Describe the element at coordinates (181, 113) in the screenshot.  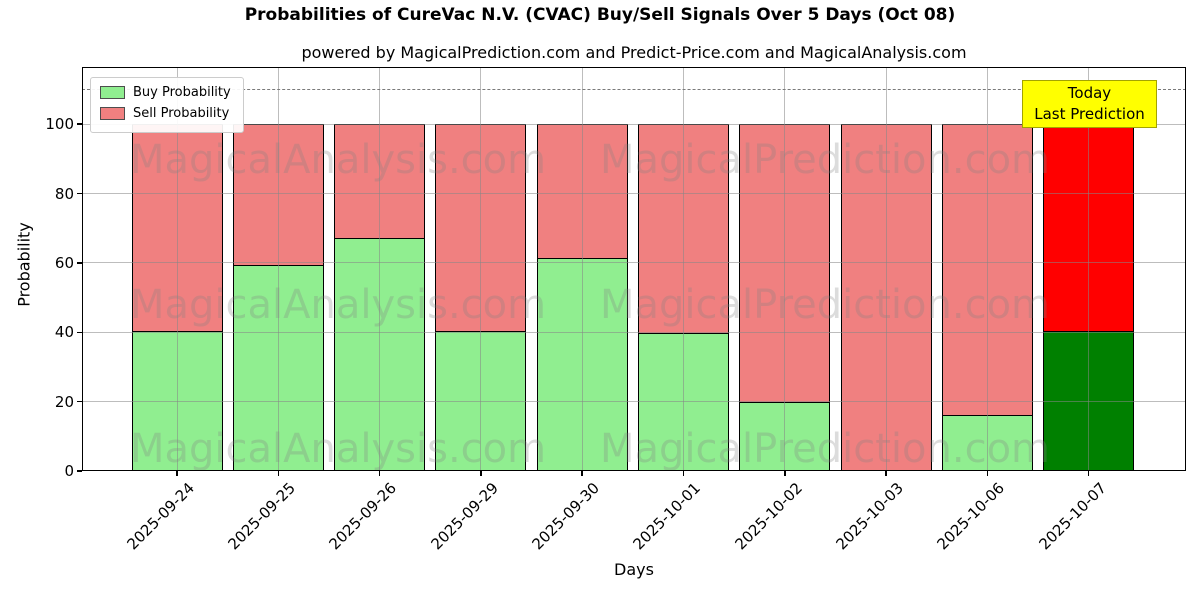
I see `legend-label-sell: Sell Probability` at that location.